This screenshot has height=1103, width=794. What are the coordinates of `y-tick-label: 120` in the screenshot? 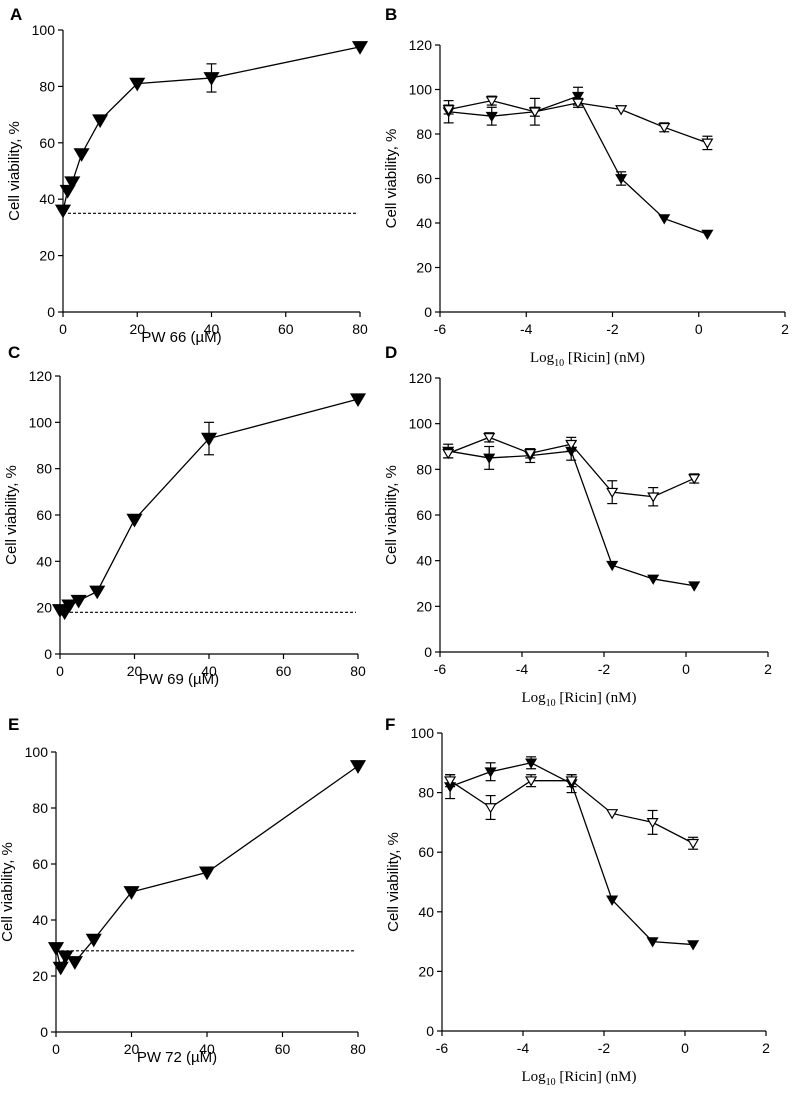 It's located at (41, 376).